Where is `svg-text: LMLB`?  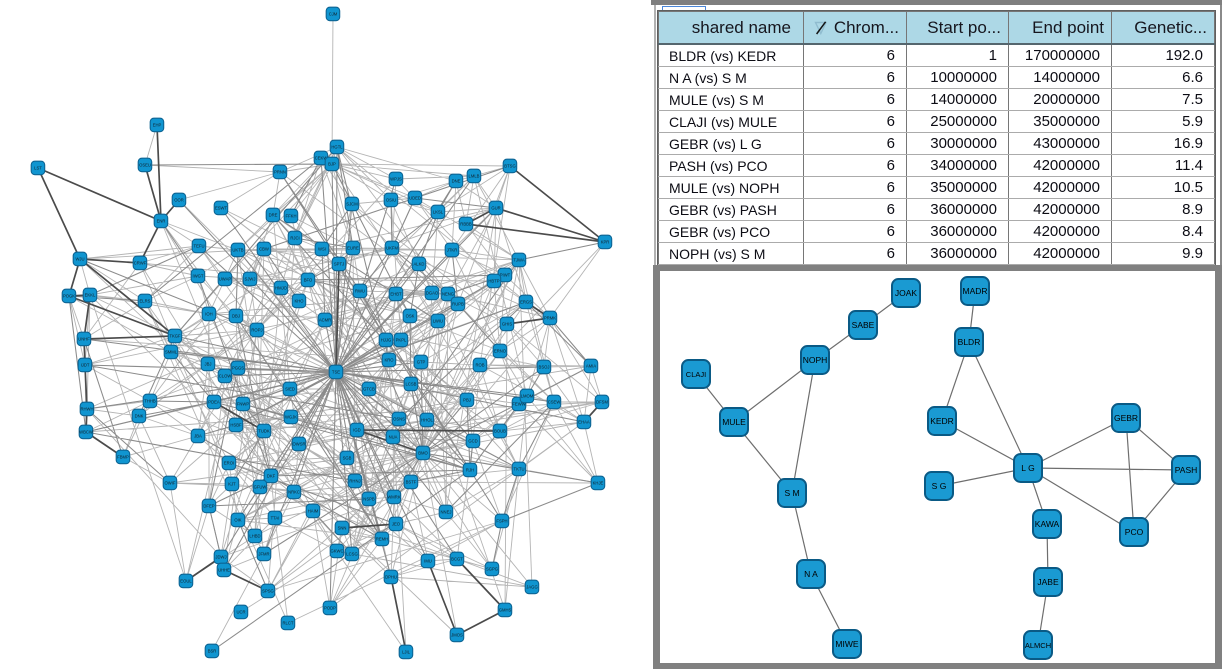 svg-text: LMLB is located at coordinates (474, 176).